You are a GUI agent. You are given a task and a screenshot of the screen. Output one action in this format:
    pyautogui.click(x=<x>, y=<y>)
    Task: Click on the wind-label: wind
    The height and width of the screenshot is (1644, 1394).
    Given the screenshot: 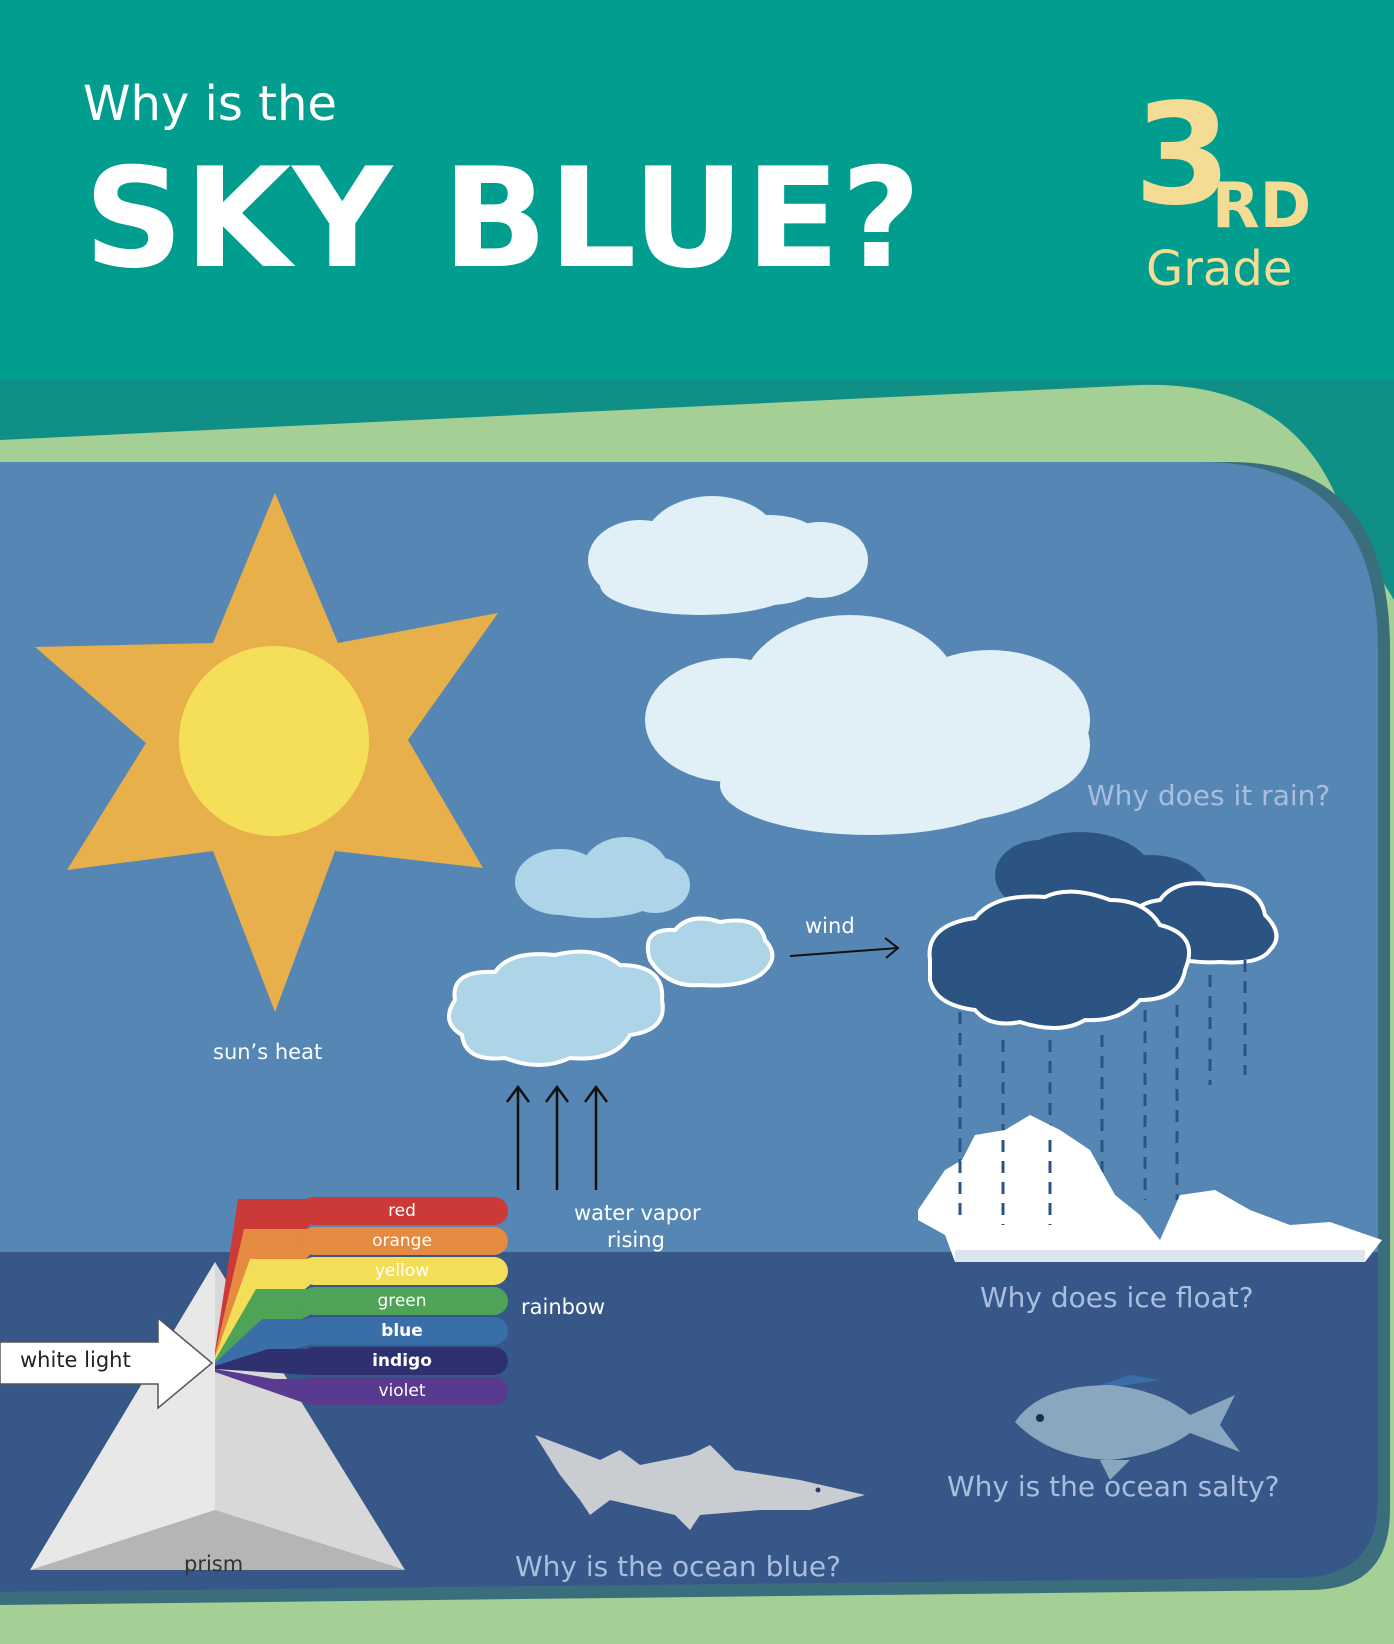 What is the action you would take?
    pyautogui.click(x=830, y=926)
    